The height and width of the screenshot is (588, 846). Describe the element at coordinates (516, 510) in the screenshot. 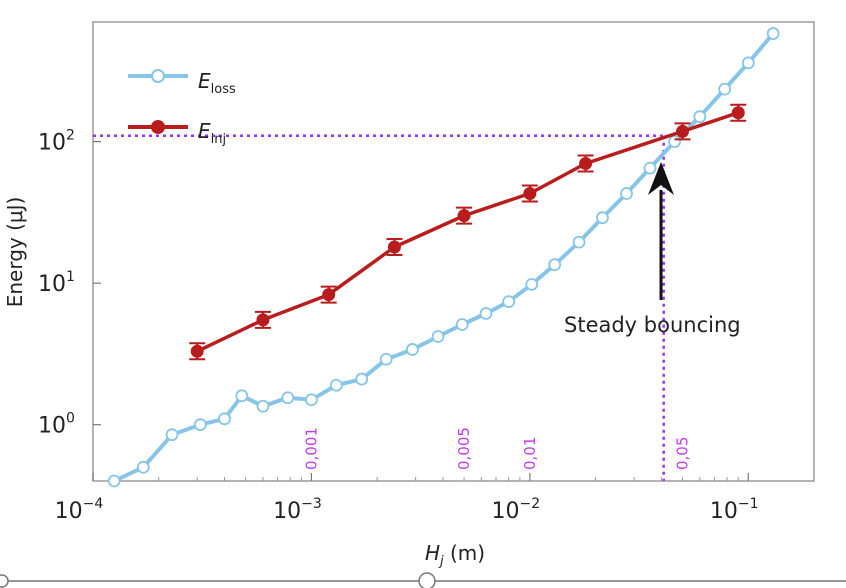

I see `x-tick-label: 10⁻²` at that location.